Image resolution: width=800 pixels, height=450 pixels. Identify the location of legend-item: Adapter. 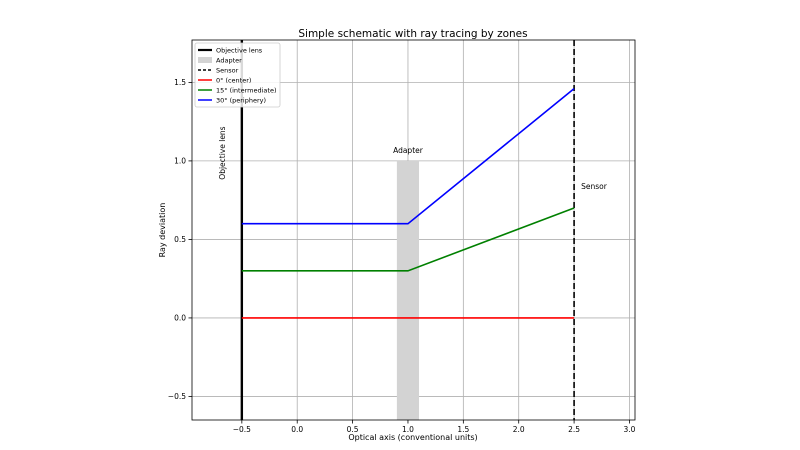
(220, 60).